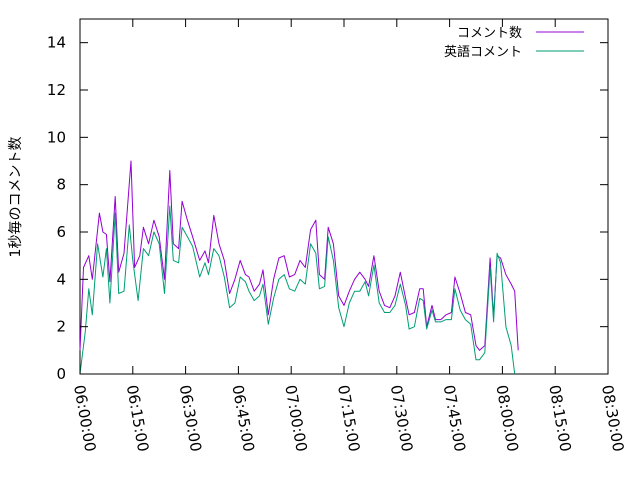 Image resolution: width=640 pixels, height=484 pixels. I want to click on y-tick-label: 4, so click(61, 279).